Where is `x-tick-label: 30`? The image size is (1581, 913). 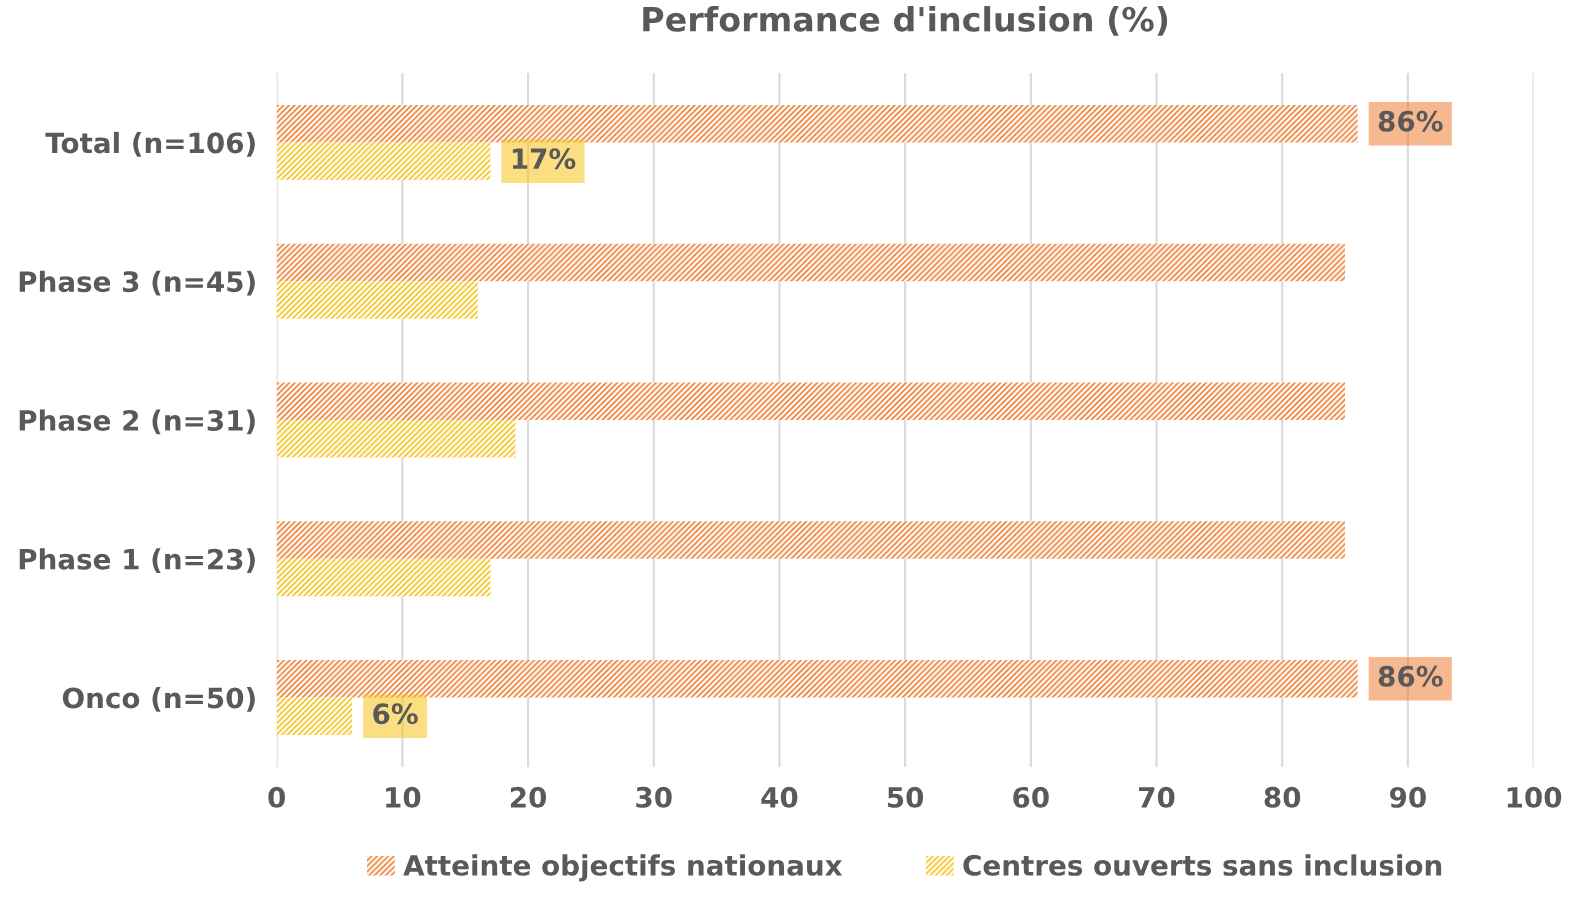
x-tick-label: 30 is located at coordinates (654, 797).